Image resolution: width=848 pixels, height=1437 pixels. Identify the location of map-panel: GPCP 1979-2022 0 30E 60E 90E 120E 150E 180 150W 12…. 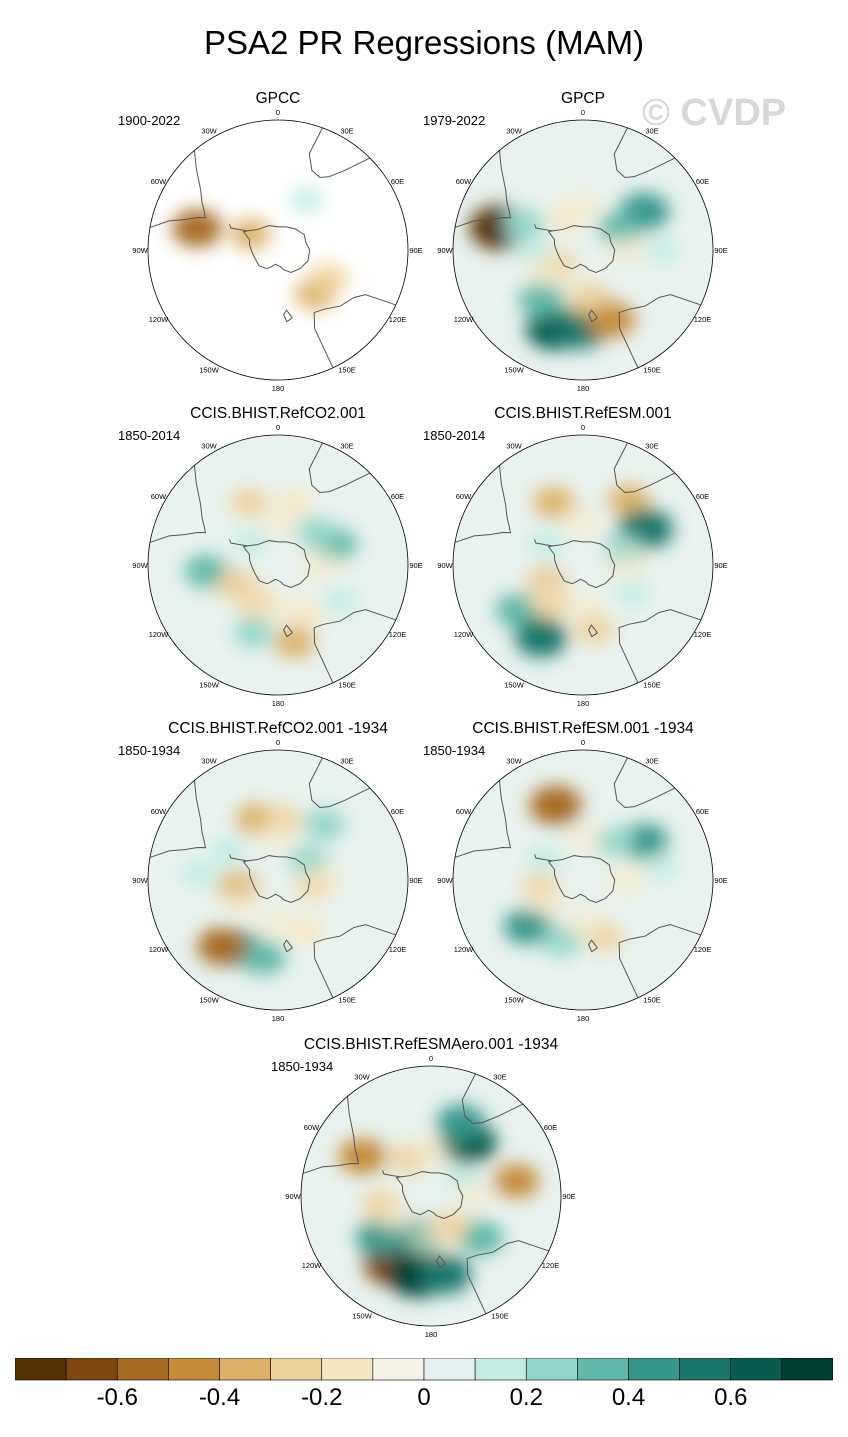
(578, 241).